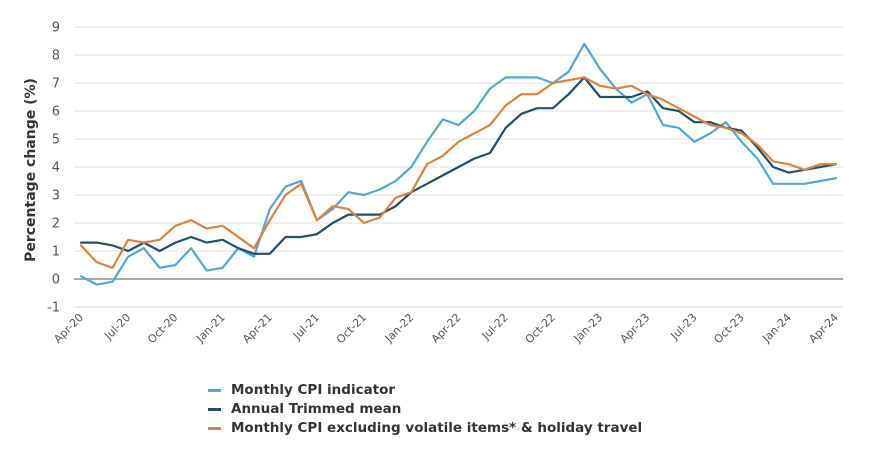 This screenshot has width=880, height=452. Describe the element at coordinates (56, 56) in the screenshot. I see `y-tick-label: 8` at that location.